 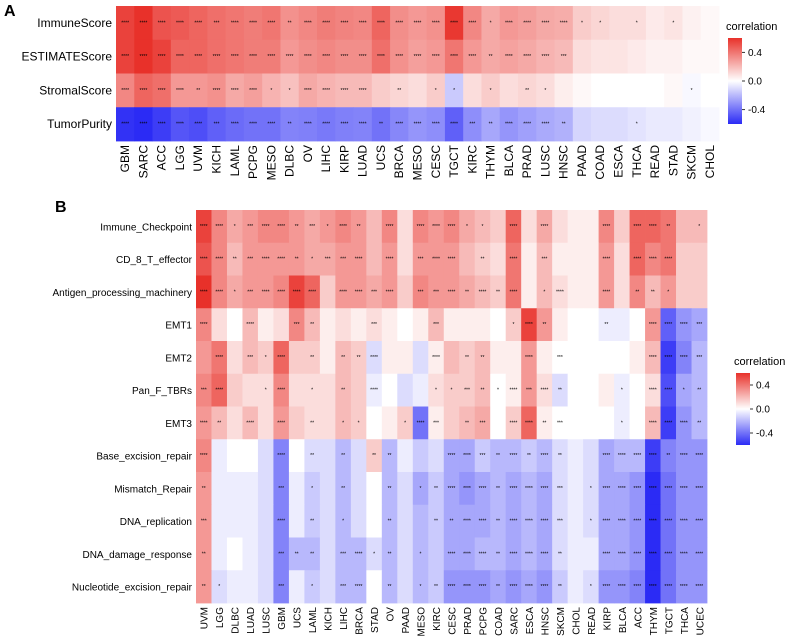 I want to click on column-label: THCA, so click(x=685, y=621).